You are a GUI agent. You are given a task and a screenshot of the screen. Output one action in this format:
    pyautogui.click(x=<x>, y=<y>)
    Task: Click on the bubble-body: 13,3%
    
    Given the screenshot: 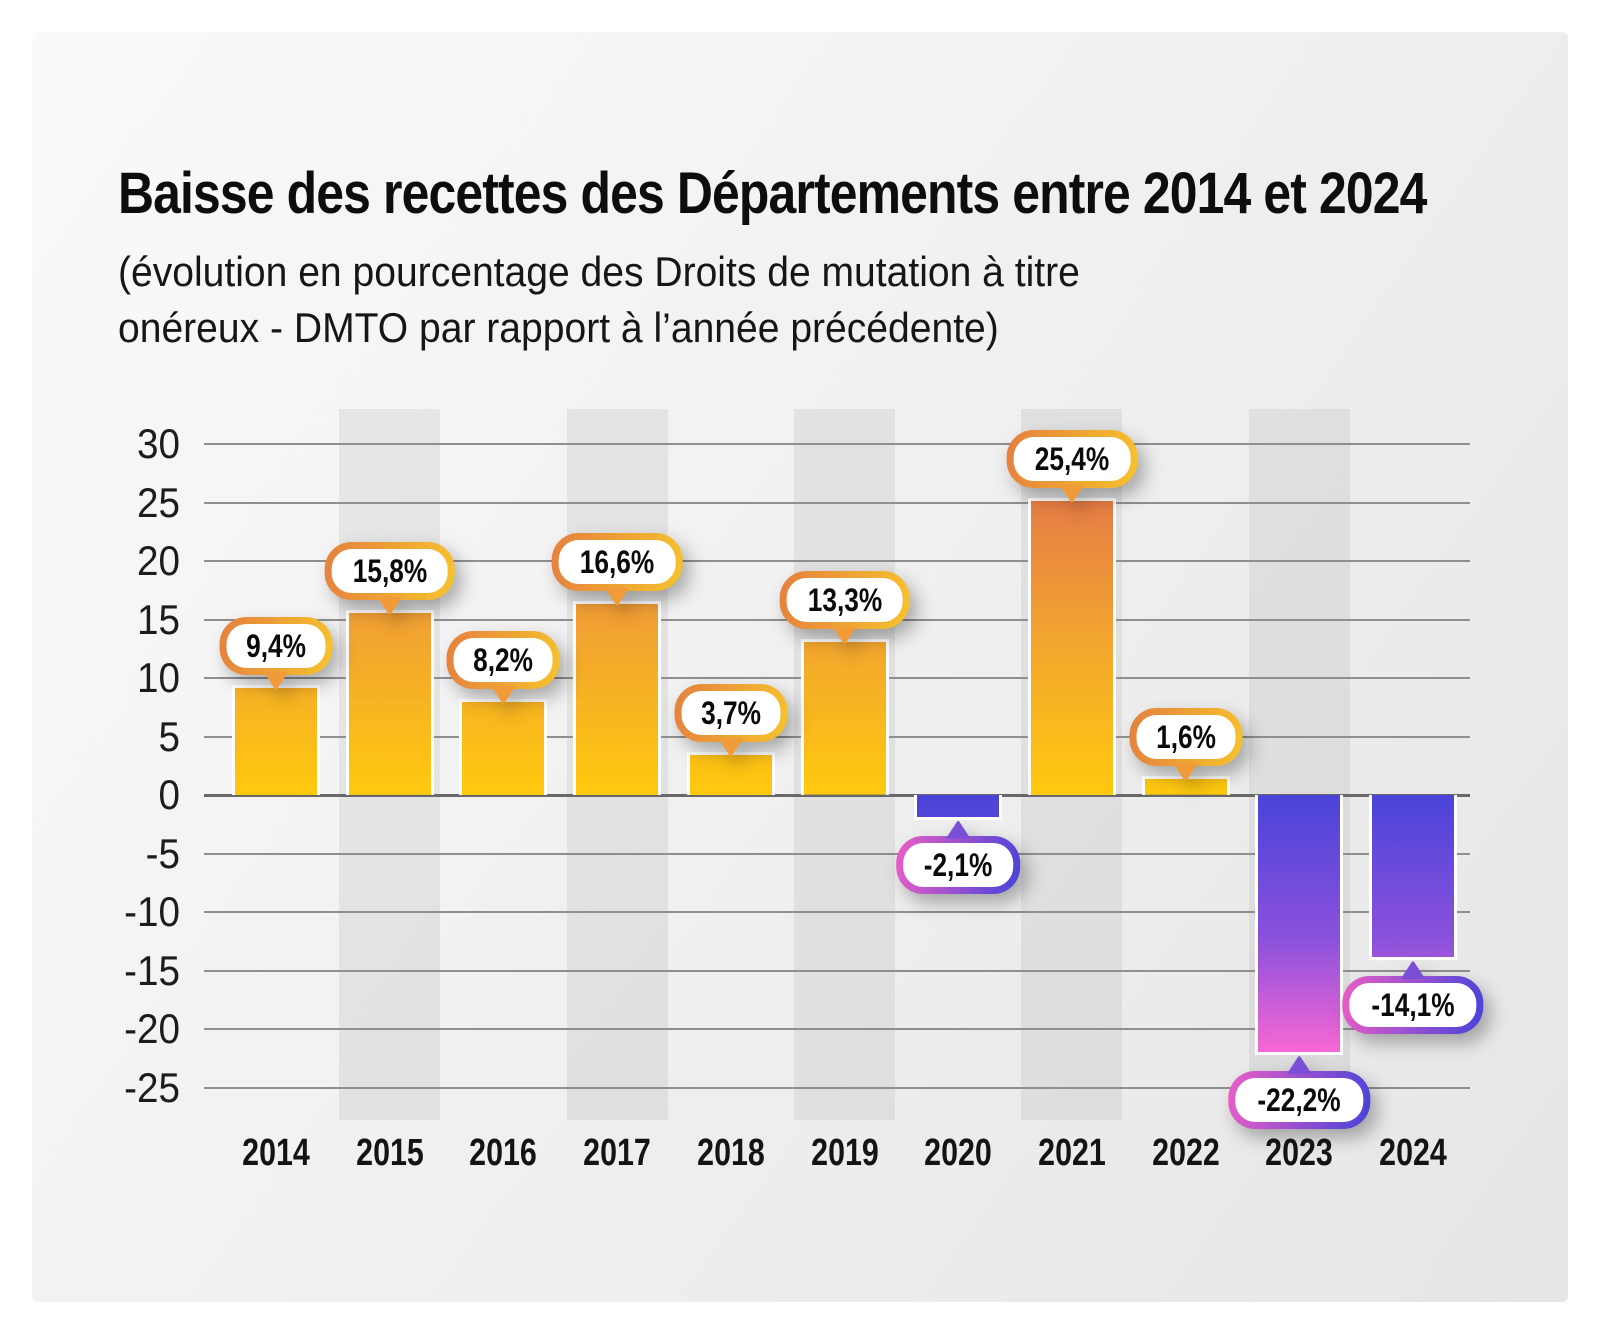 What is the action you would take?
    pyautogui.click(x=844, y=600)
    